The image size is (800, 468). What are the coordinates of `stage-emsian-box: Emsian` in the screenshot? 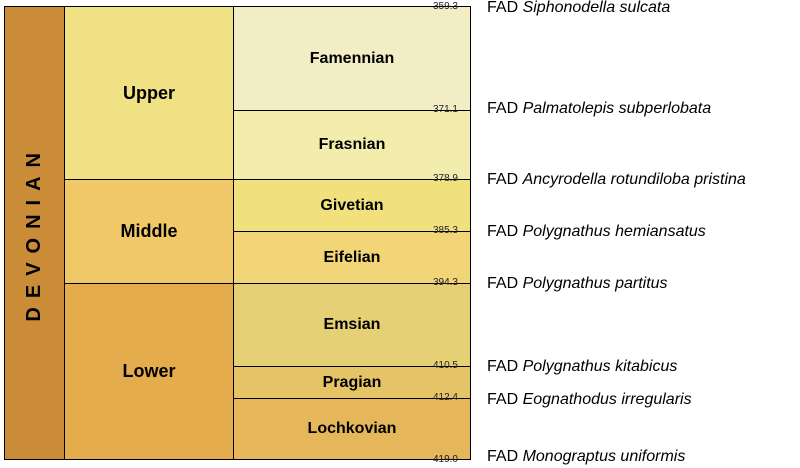 It's located at (352, 325).